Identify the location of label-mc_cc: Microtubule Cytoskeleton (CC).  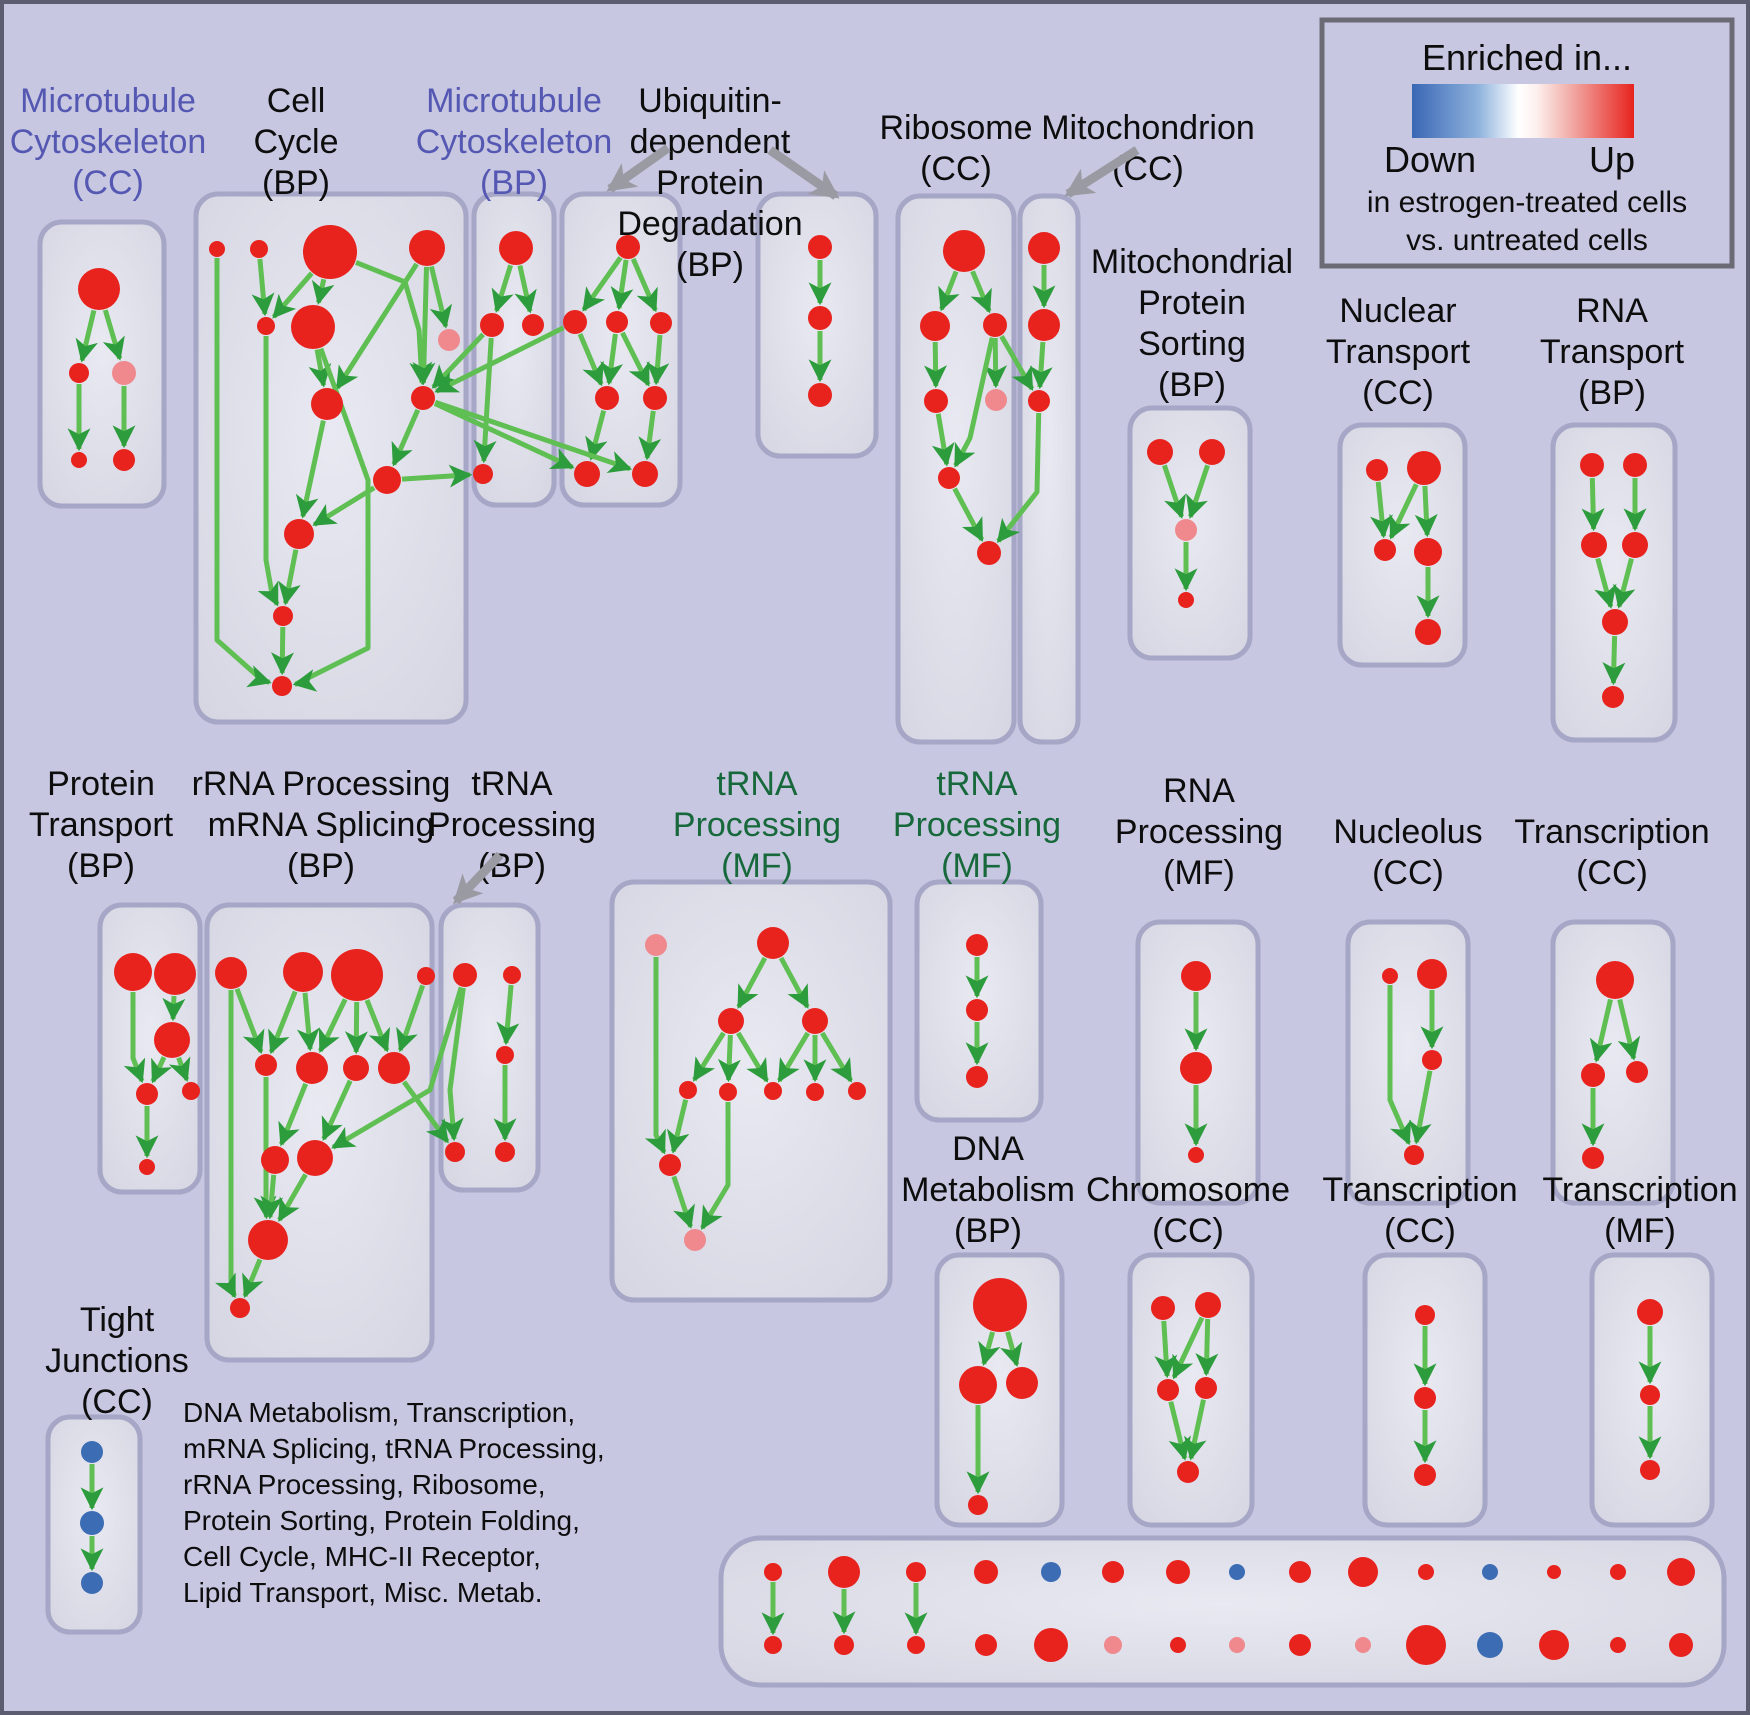
(108, 142).